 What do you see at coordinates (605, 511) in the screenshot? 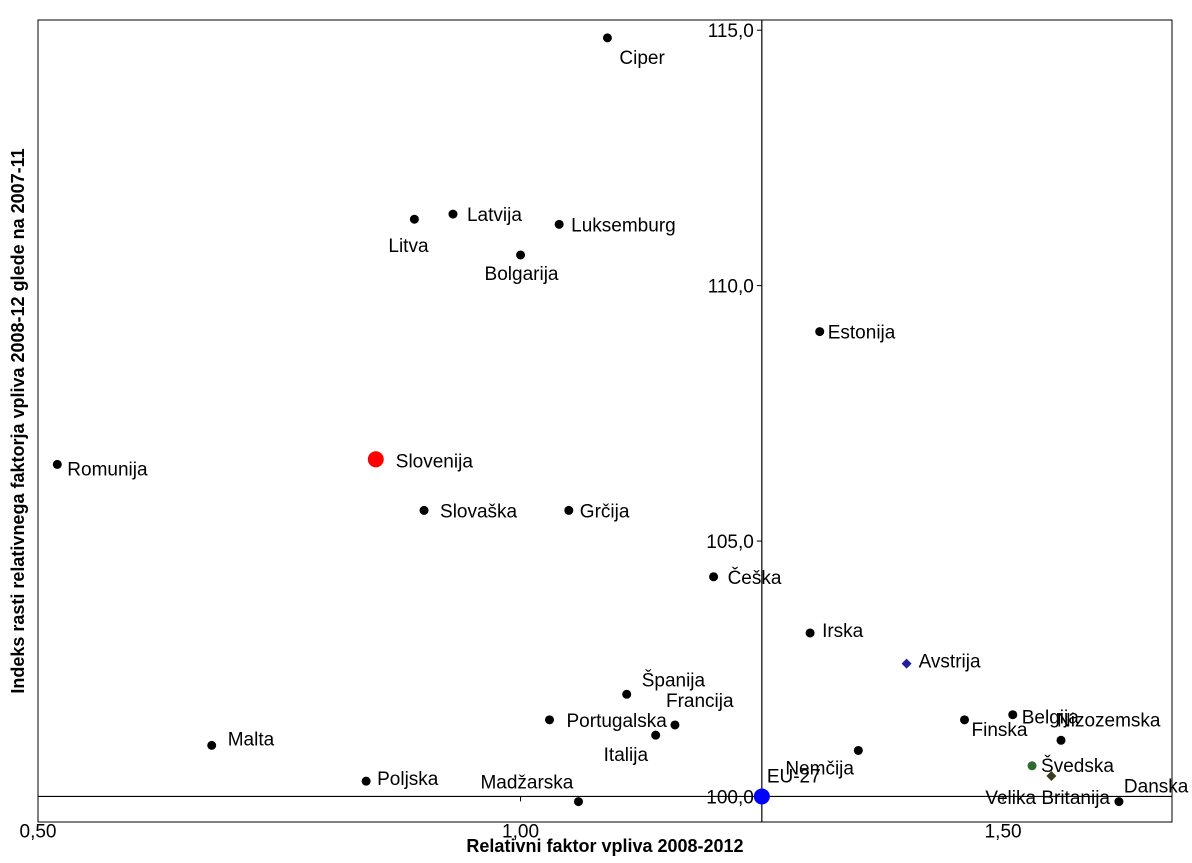
I see `point-label: Grčija` at bounding box center [605, 511].